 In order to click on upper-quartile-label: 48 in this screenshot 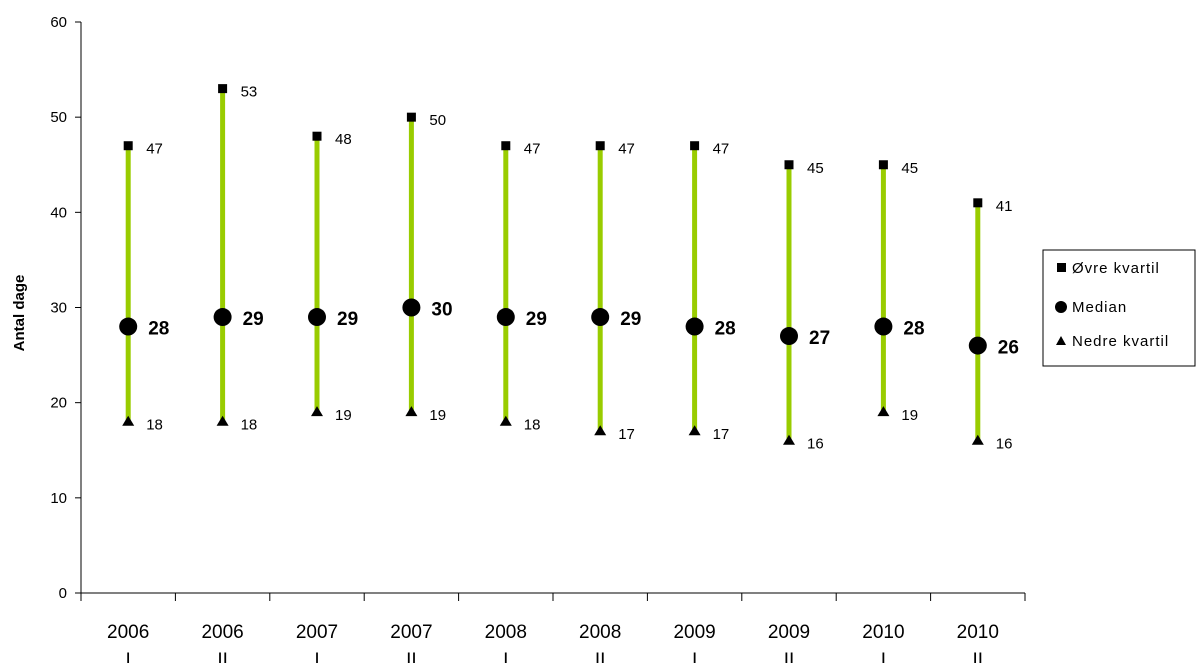, I will do `click(343, 139)`.